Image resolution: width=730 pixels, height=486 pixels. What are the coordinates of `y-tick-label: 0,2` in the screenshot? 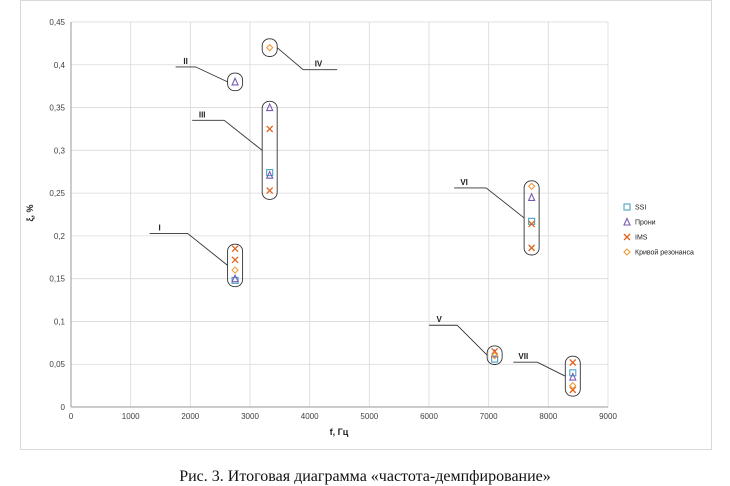 It's located at (60, 236).